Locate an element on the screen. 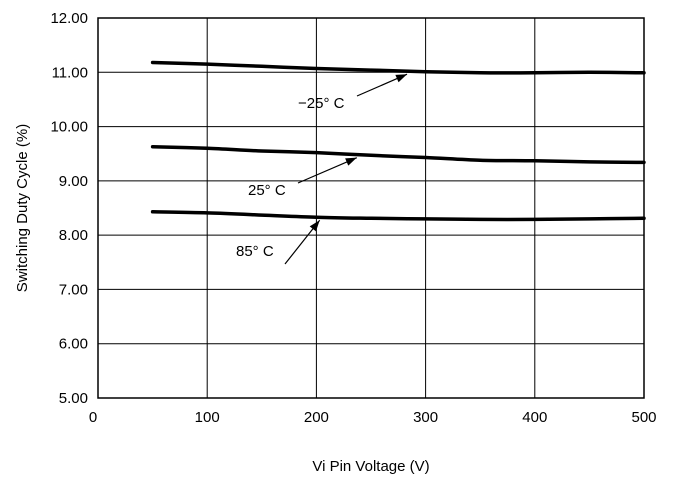  x-tick-label: 200 is located at coordinates (316, 417).